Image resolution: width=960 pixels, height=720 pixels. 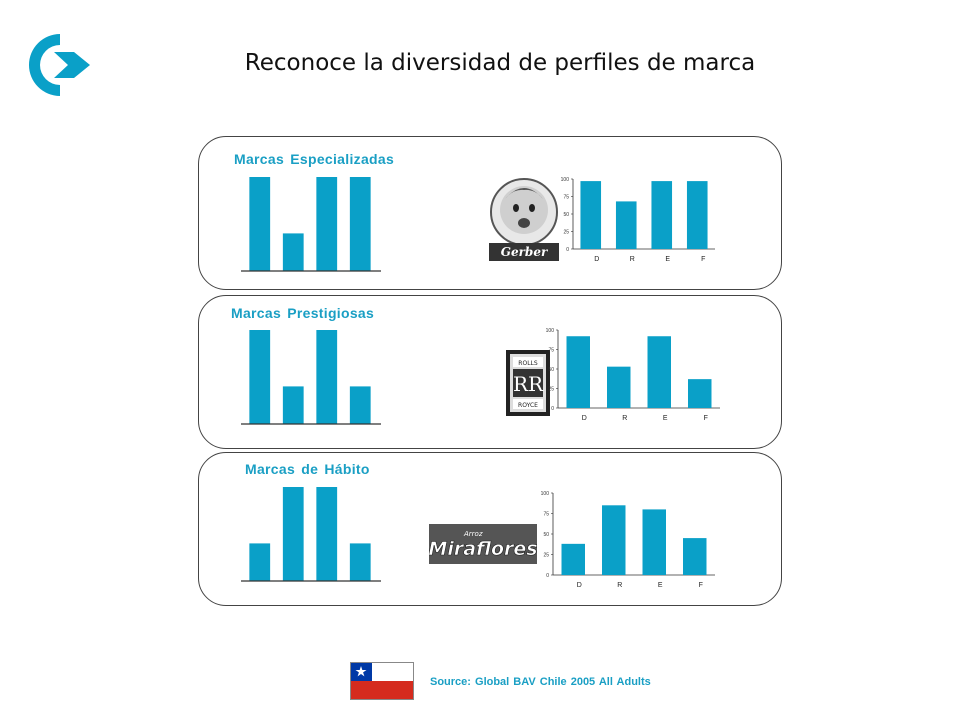 What do you see at coordinates (524, 219) in the screenshot?
I see `gerber-logo: Gerber` at bounding box center [524, 219].